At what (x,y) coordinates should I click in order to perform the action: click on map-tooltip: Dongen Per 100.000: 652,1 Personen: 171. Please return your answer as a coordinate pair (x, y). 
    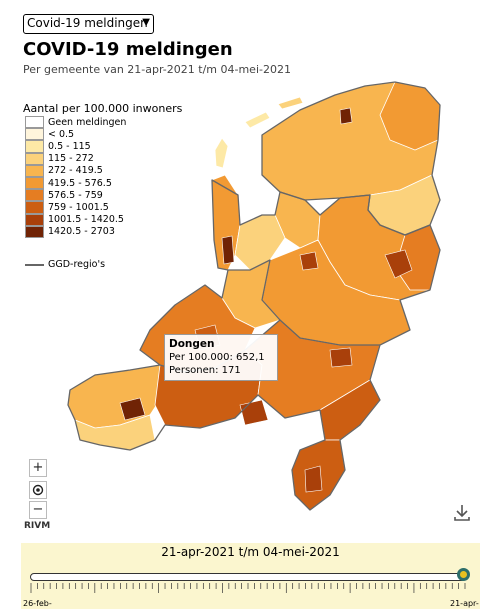
    Looking at the image, I should click on (221, 357).